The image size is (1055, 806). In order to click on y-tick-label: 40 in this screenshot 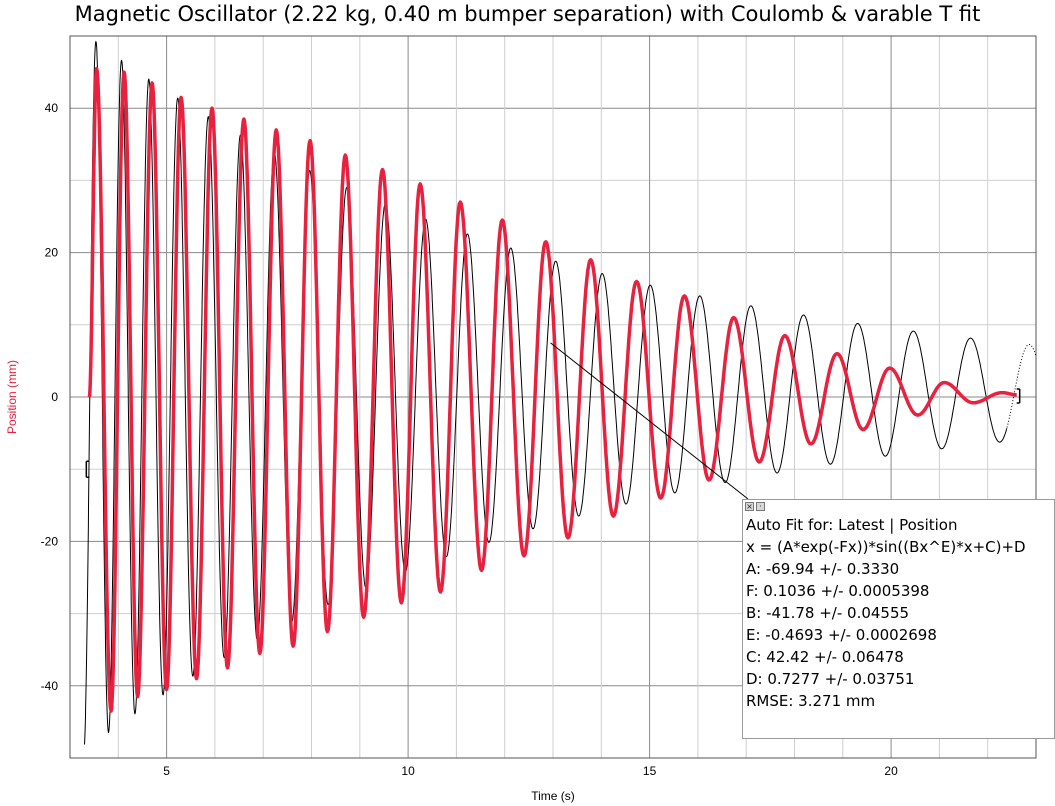, I will do `click(52, 108)`.